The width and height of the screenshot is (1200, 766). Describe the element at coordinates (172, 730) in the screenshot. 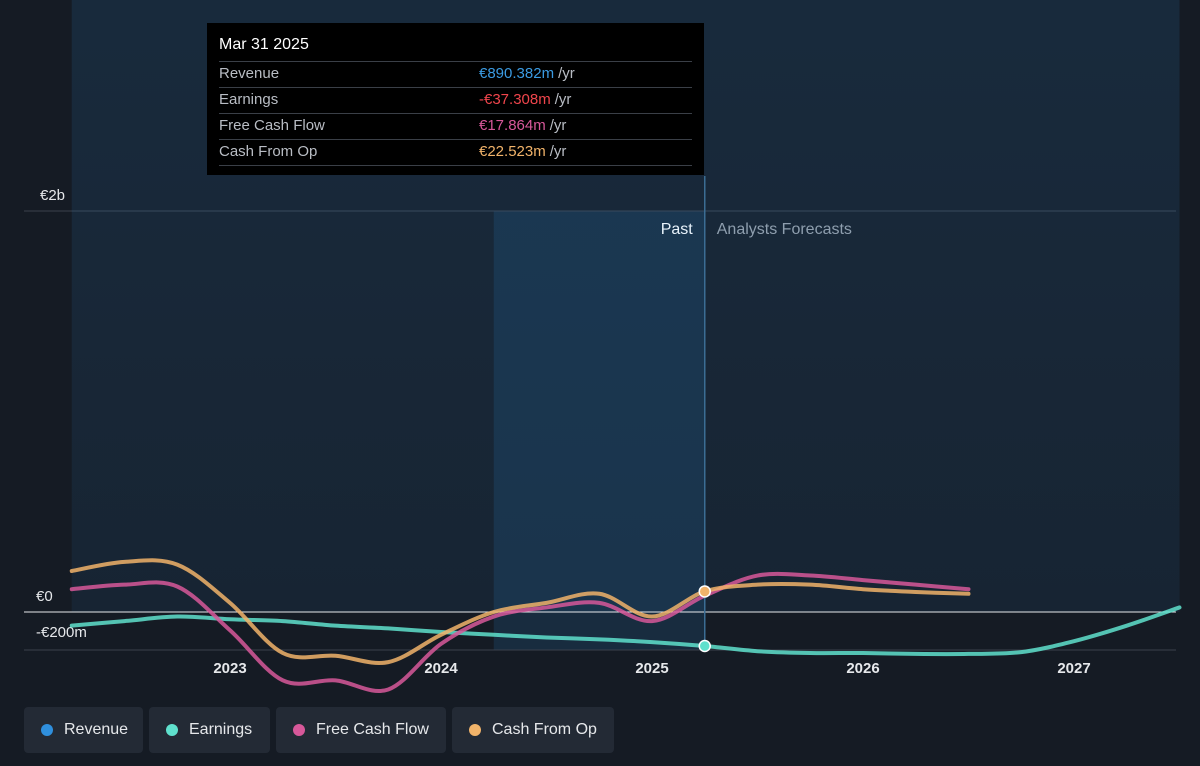

I see `earnings-dot-icon` at that location.